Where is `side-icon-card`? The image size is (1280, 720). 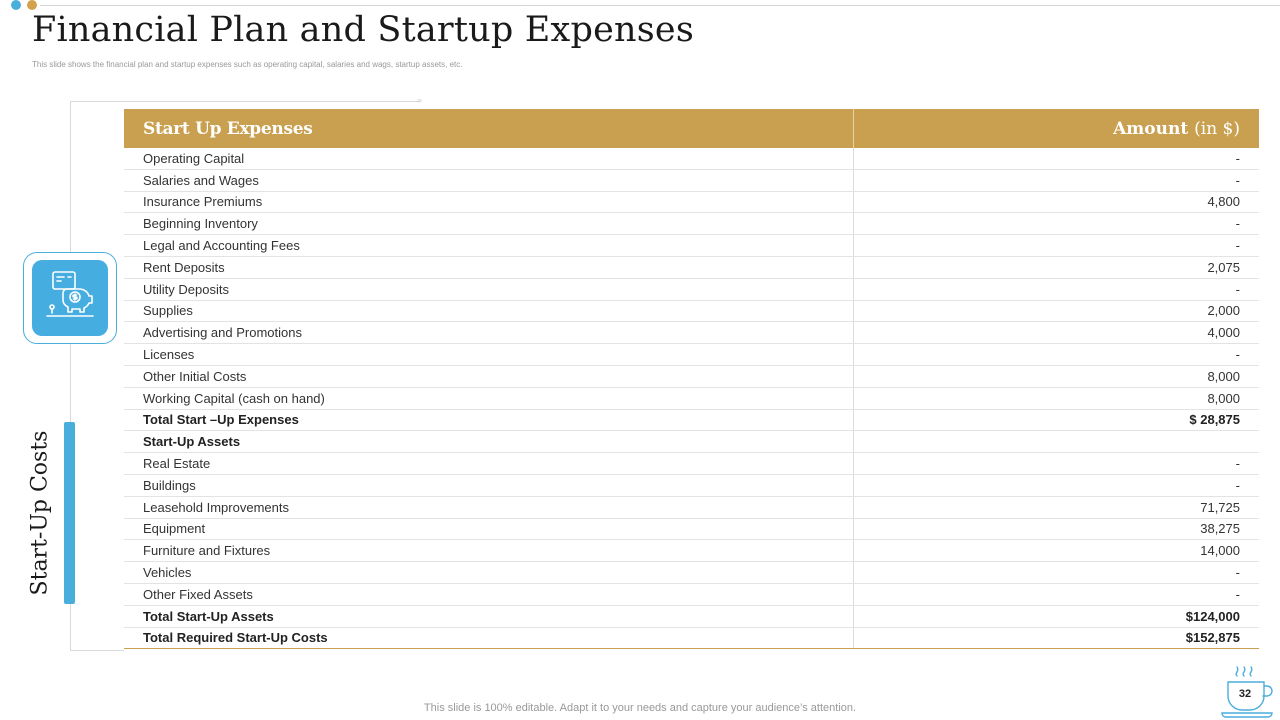 side-icon-card is located at coordinates (70, 298).